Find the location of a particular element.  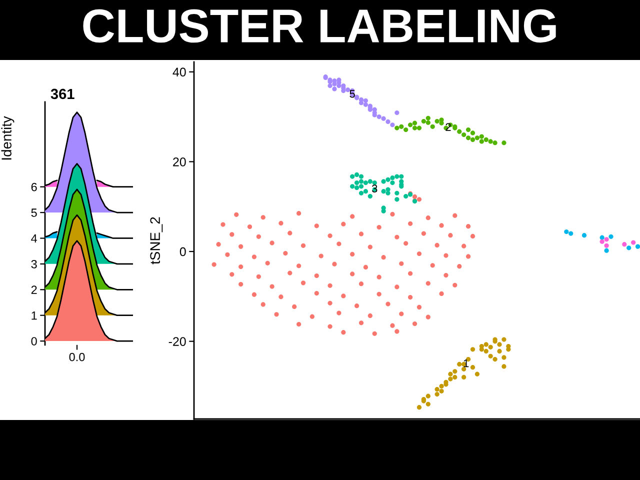

y-axis-title: Identity is located at coordinates (7, 138).